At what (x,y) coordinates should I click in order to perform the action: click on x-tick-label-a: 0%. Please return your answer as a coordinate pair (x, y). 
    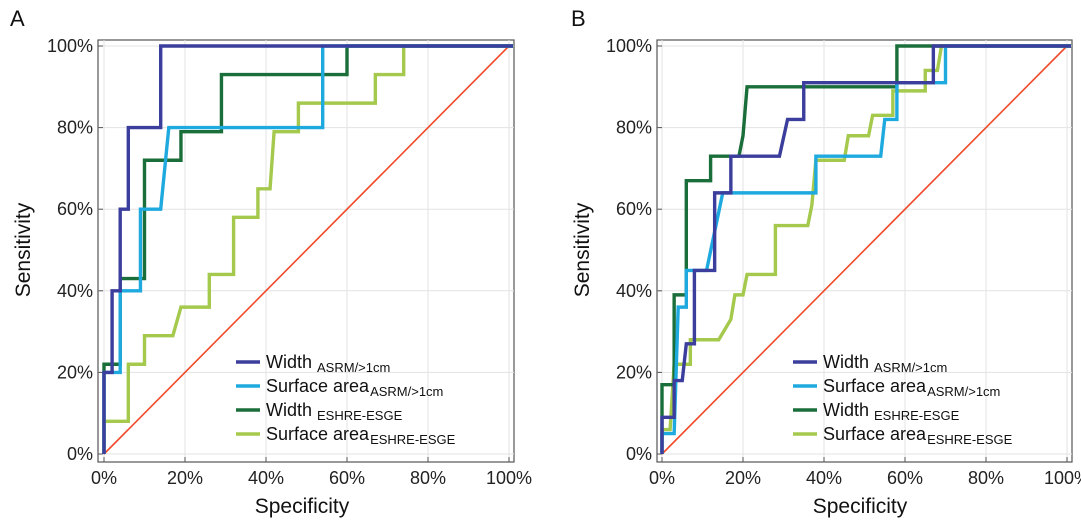
    Looking at the image, I should click on (104, 478).